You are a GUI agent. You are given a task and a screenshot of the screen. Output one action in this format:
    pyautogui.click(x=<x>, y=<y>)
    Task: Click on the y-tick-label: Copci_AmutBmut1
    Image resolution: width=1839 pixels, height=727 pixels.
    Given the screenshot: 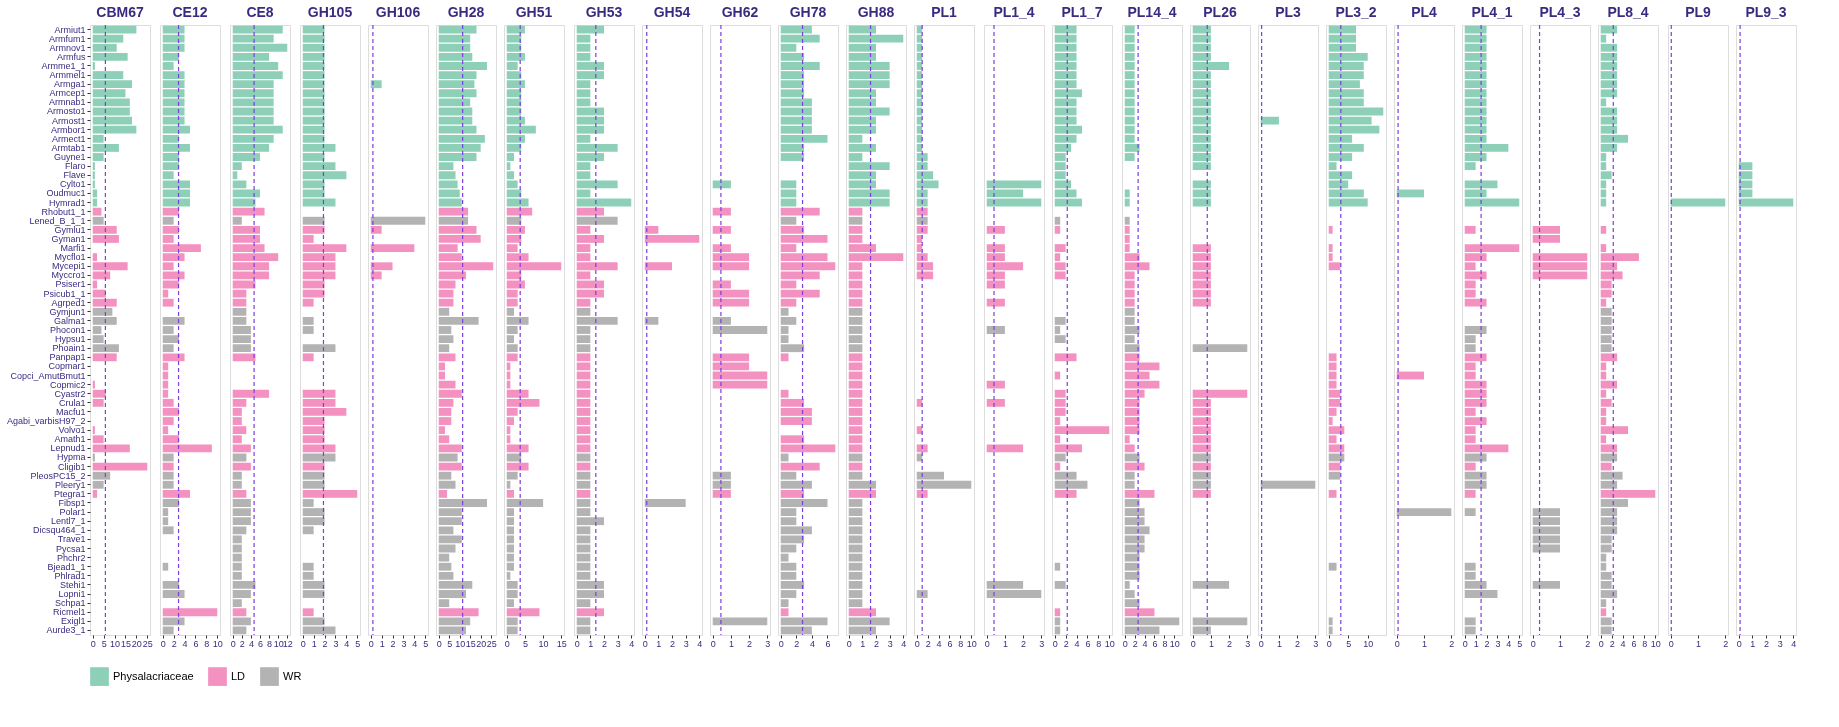 What is the action you would take?
    pyautogui.click(x=48, y=375)
    